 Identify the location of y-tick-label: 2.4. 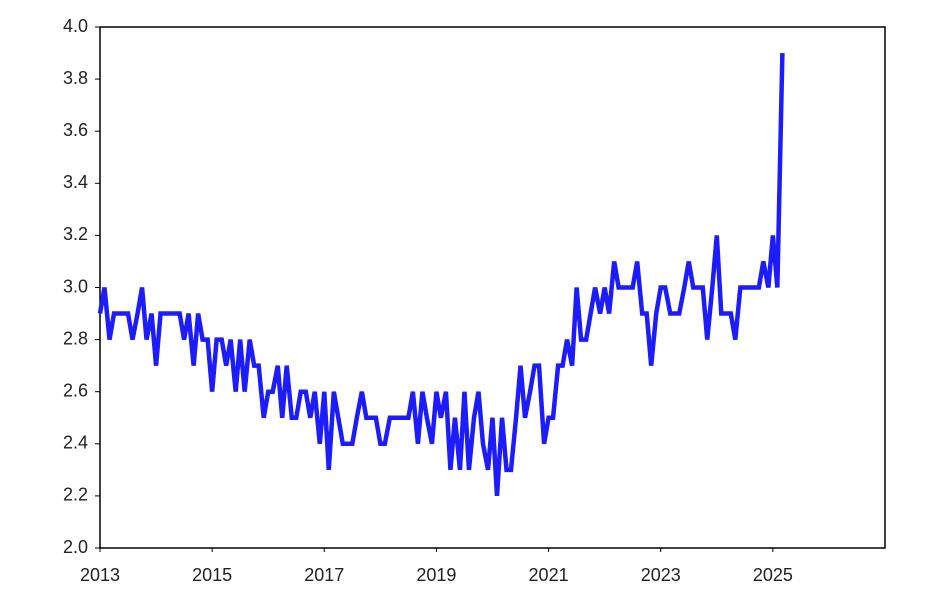
(75, 443).